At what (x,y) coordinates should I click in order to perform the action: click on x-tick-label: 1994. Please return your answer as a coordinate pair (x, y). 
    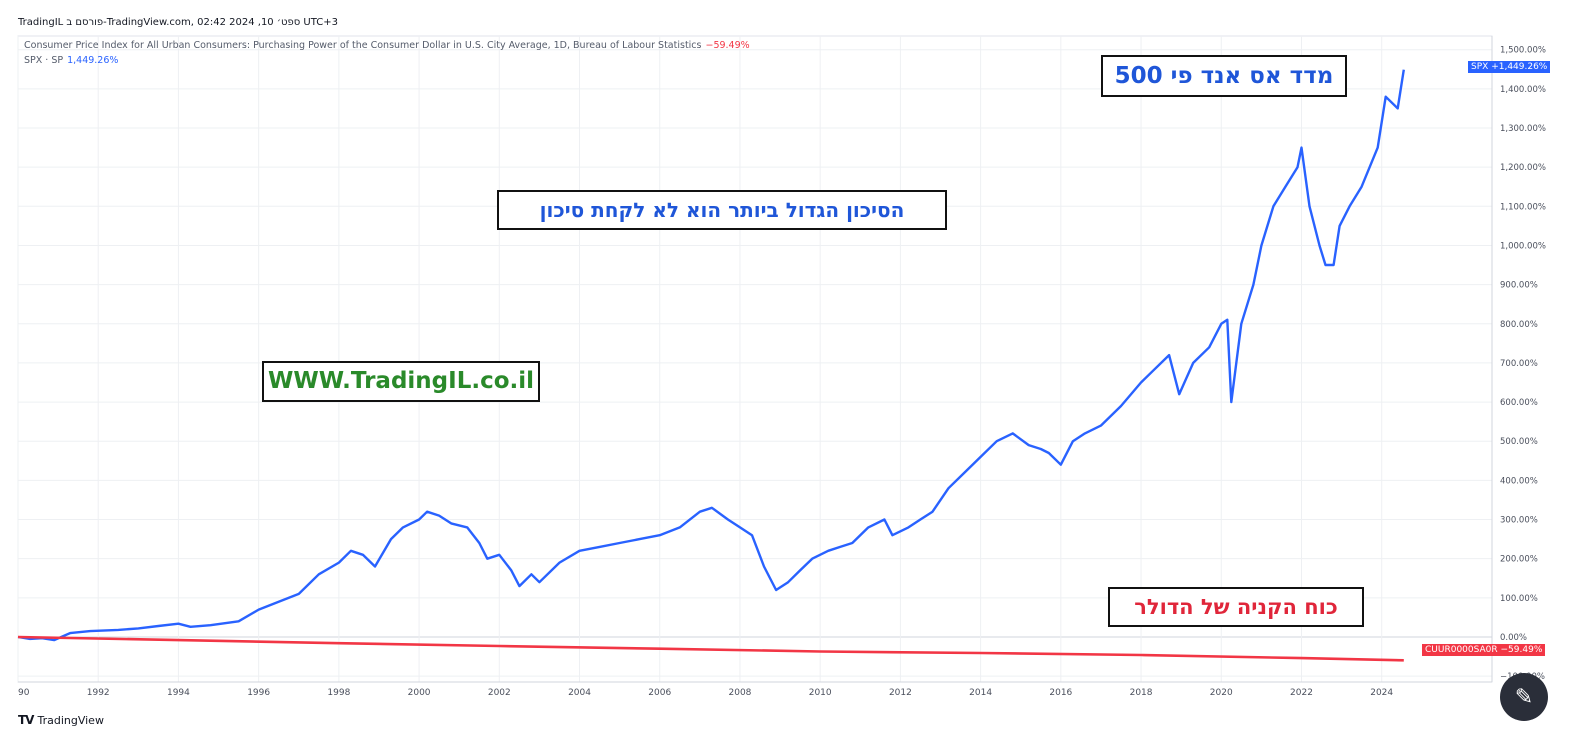
    Looking at the image, I should click on (178, 693).